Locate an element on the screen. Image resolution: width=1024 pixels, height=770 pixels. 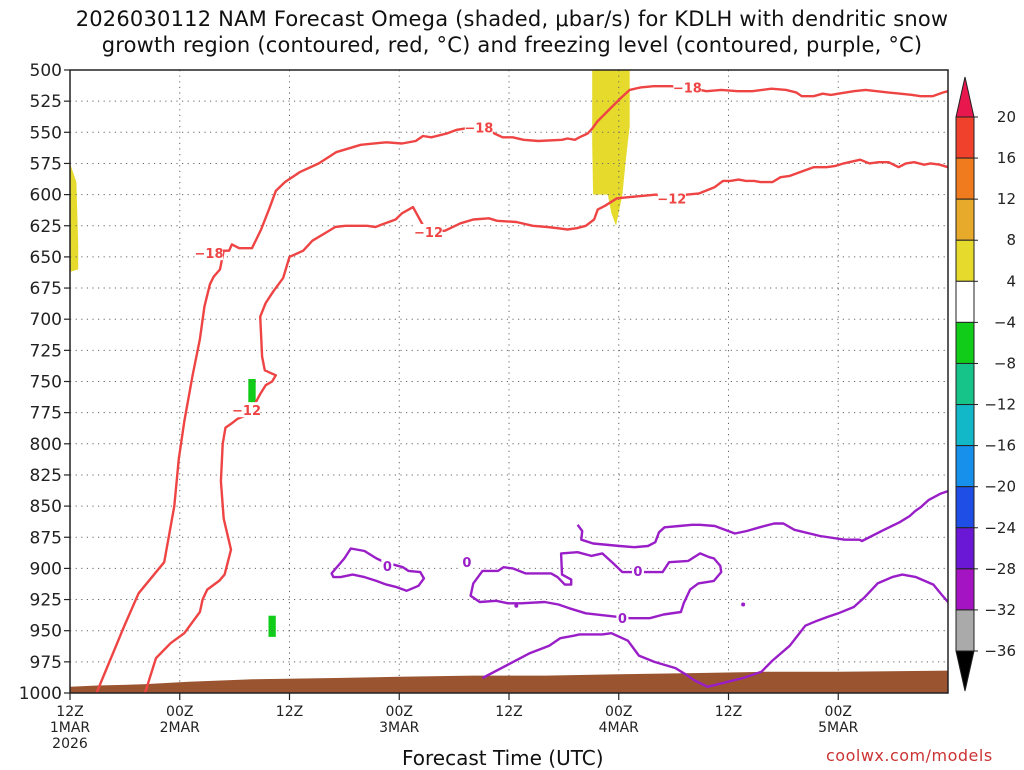
terrain-surface is located at coordinates (509, 681).